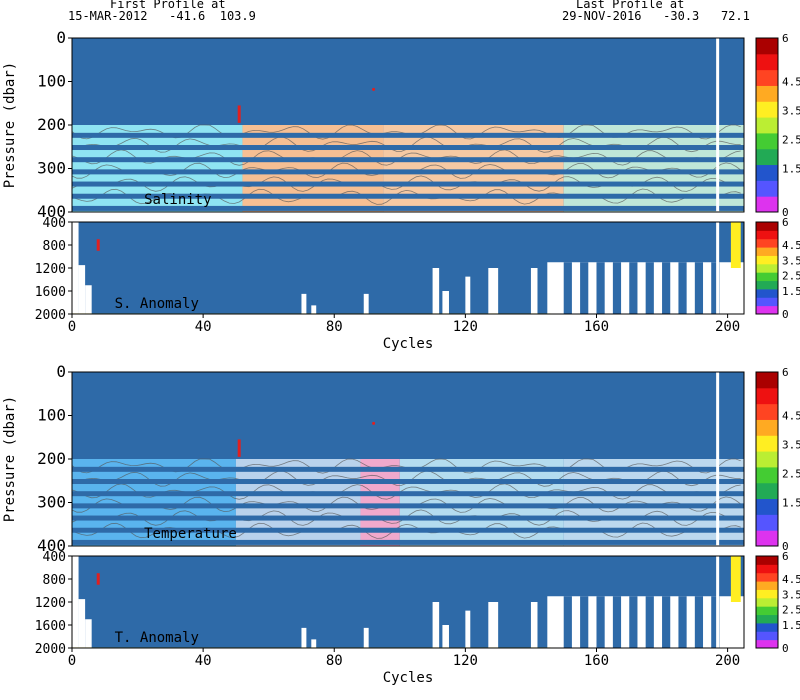  Describe the element at coordinates (718, 268) in the screenshot. I see `salinity-anomaly-missing-cycle` at that location.